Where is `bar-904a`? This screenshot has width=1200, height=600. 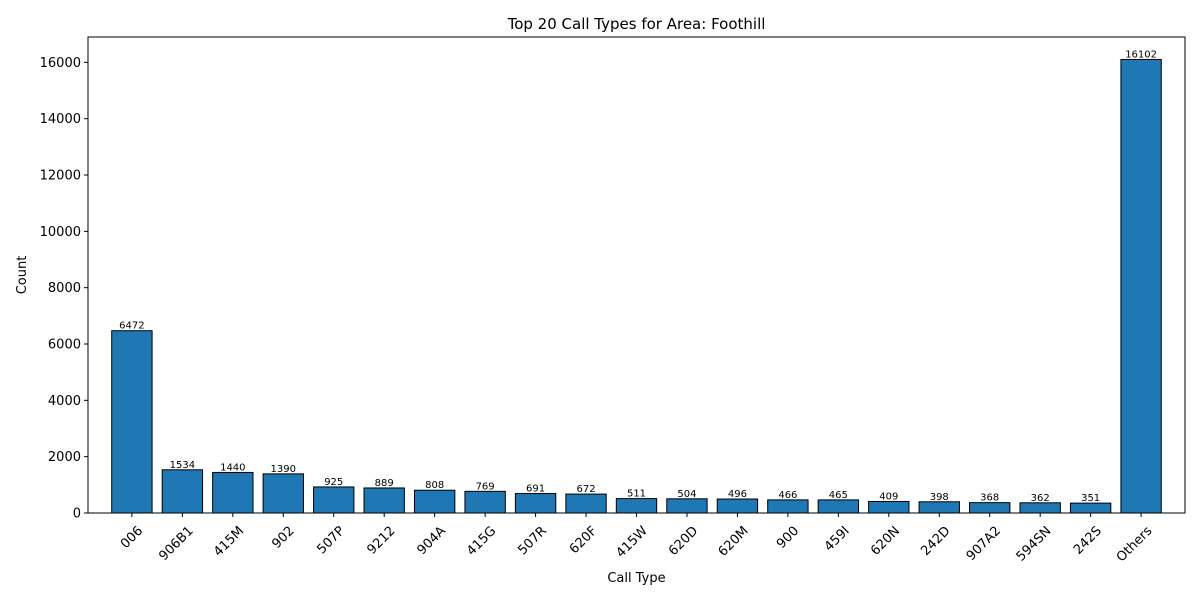
bar-904a is located at coordinates (434, 501).